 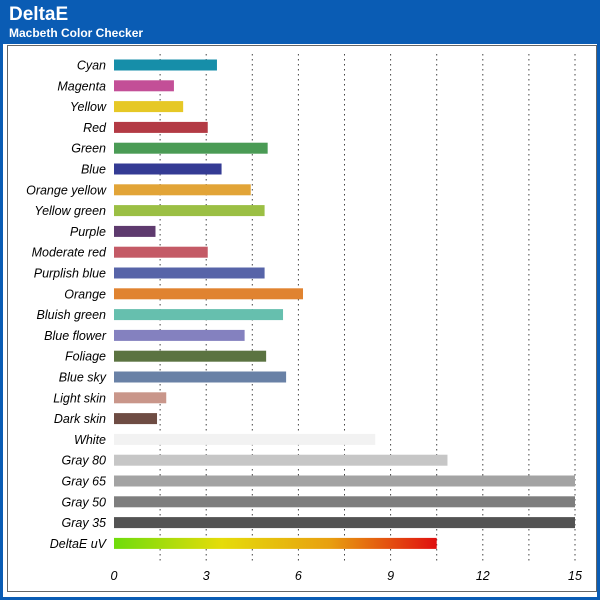 I want to click on category-label: Blue flower, so click(x=75, y=336).